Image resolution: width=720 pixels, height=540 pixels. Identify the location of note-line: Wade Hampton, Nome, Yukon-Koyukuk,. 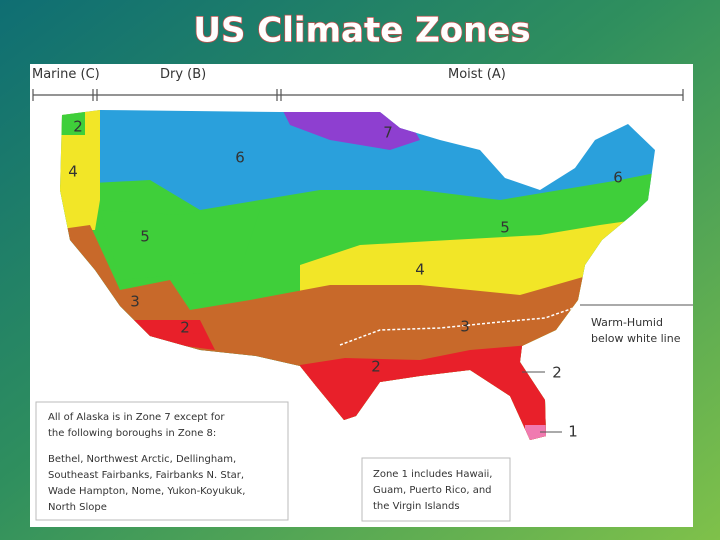
(146, 491).